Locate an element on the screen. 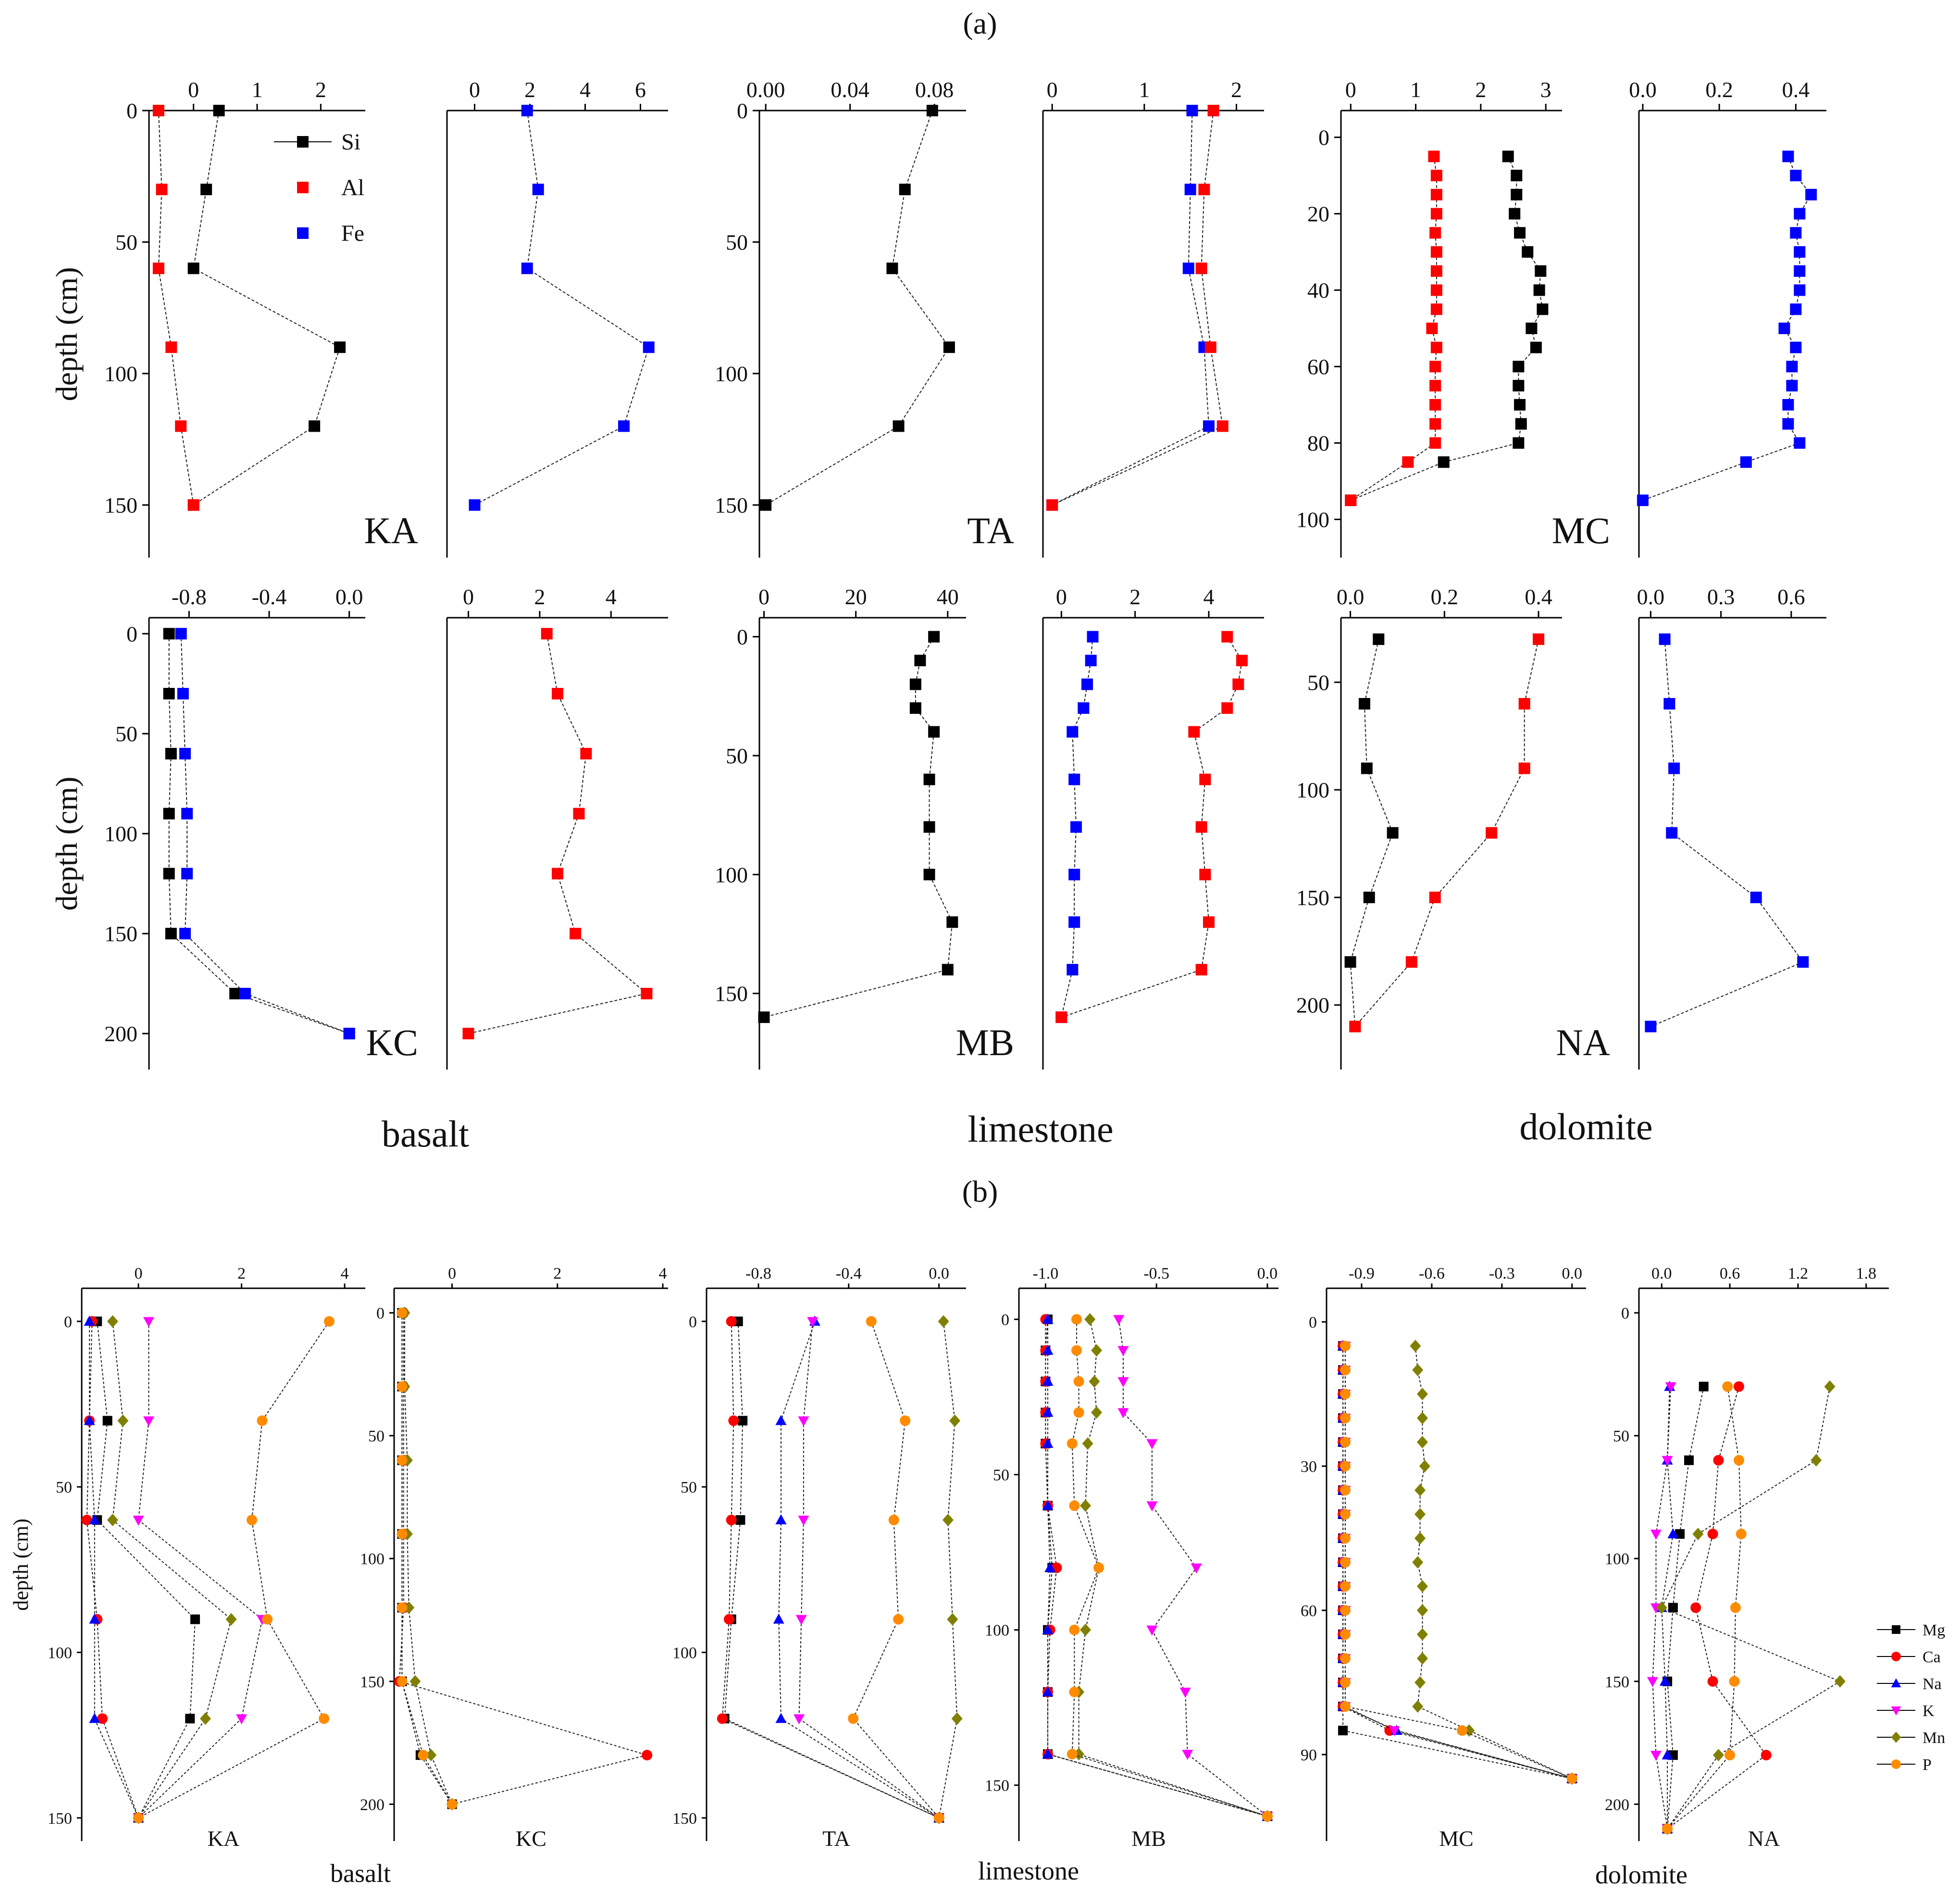 The width and height of the screenshot is (1960, 1893). x-tick-label: 20 is located at coordinates (856, 597).